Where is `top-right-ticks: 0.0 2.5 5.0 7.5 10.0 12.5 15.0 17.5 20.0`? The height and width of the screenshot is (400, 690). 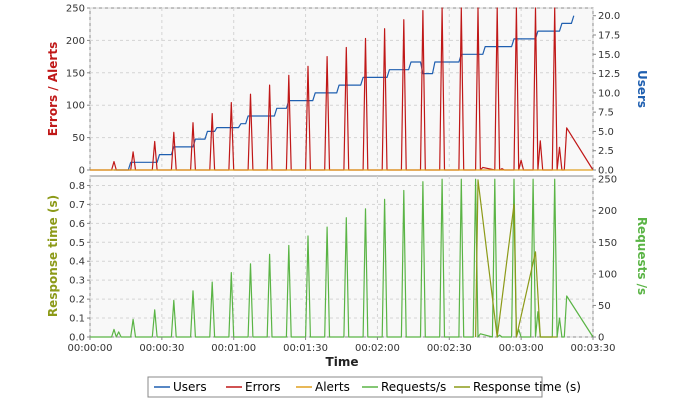 top-right-ticks: 0.0 2.5 5.0 7.5 10.0 12.5 15.0 17.5 20.0 is located at coordinates (606, 94).